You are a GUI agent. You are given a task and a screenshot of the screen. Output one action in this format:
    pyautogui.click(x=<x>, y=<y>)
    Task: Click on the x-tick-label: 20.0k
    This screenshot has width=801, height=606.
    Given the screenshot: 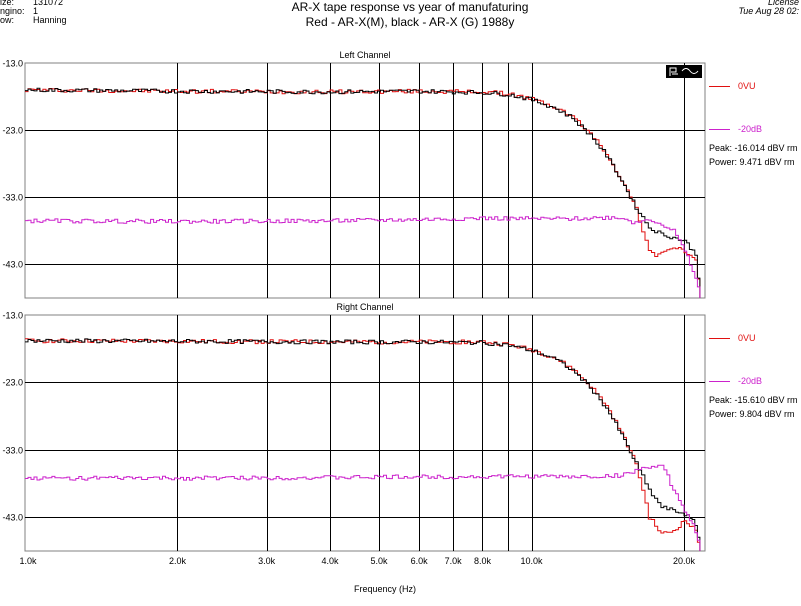 What is the action you would take?
    pyautogui.click(x=684, y=561)
    